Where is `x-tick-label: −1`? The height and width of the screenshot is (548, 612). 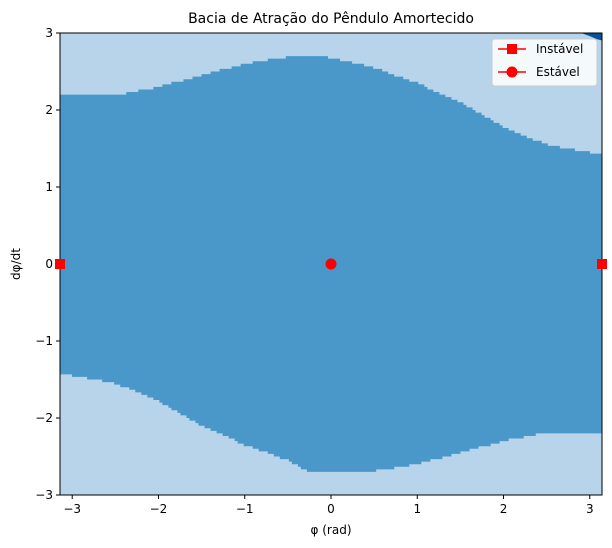
x-tick-label: −1 is located at coordinates (245, 509).